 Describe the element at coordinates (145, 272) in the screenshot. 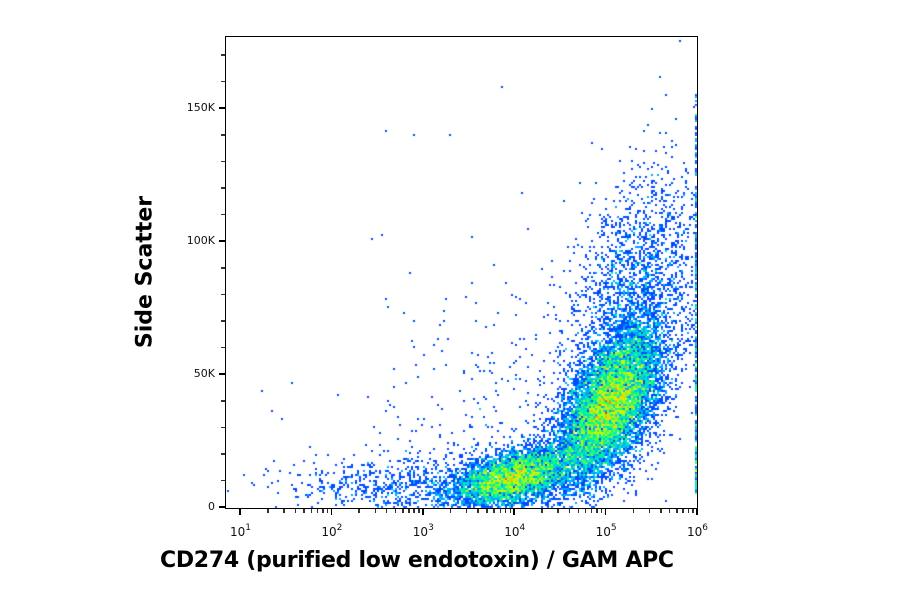

I see `y-axis-title: Side Scatter` at that location.